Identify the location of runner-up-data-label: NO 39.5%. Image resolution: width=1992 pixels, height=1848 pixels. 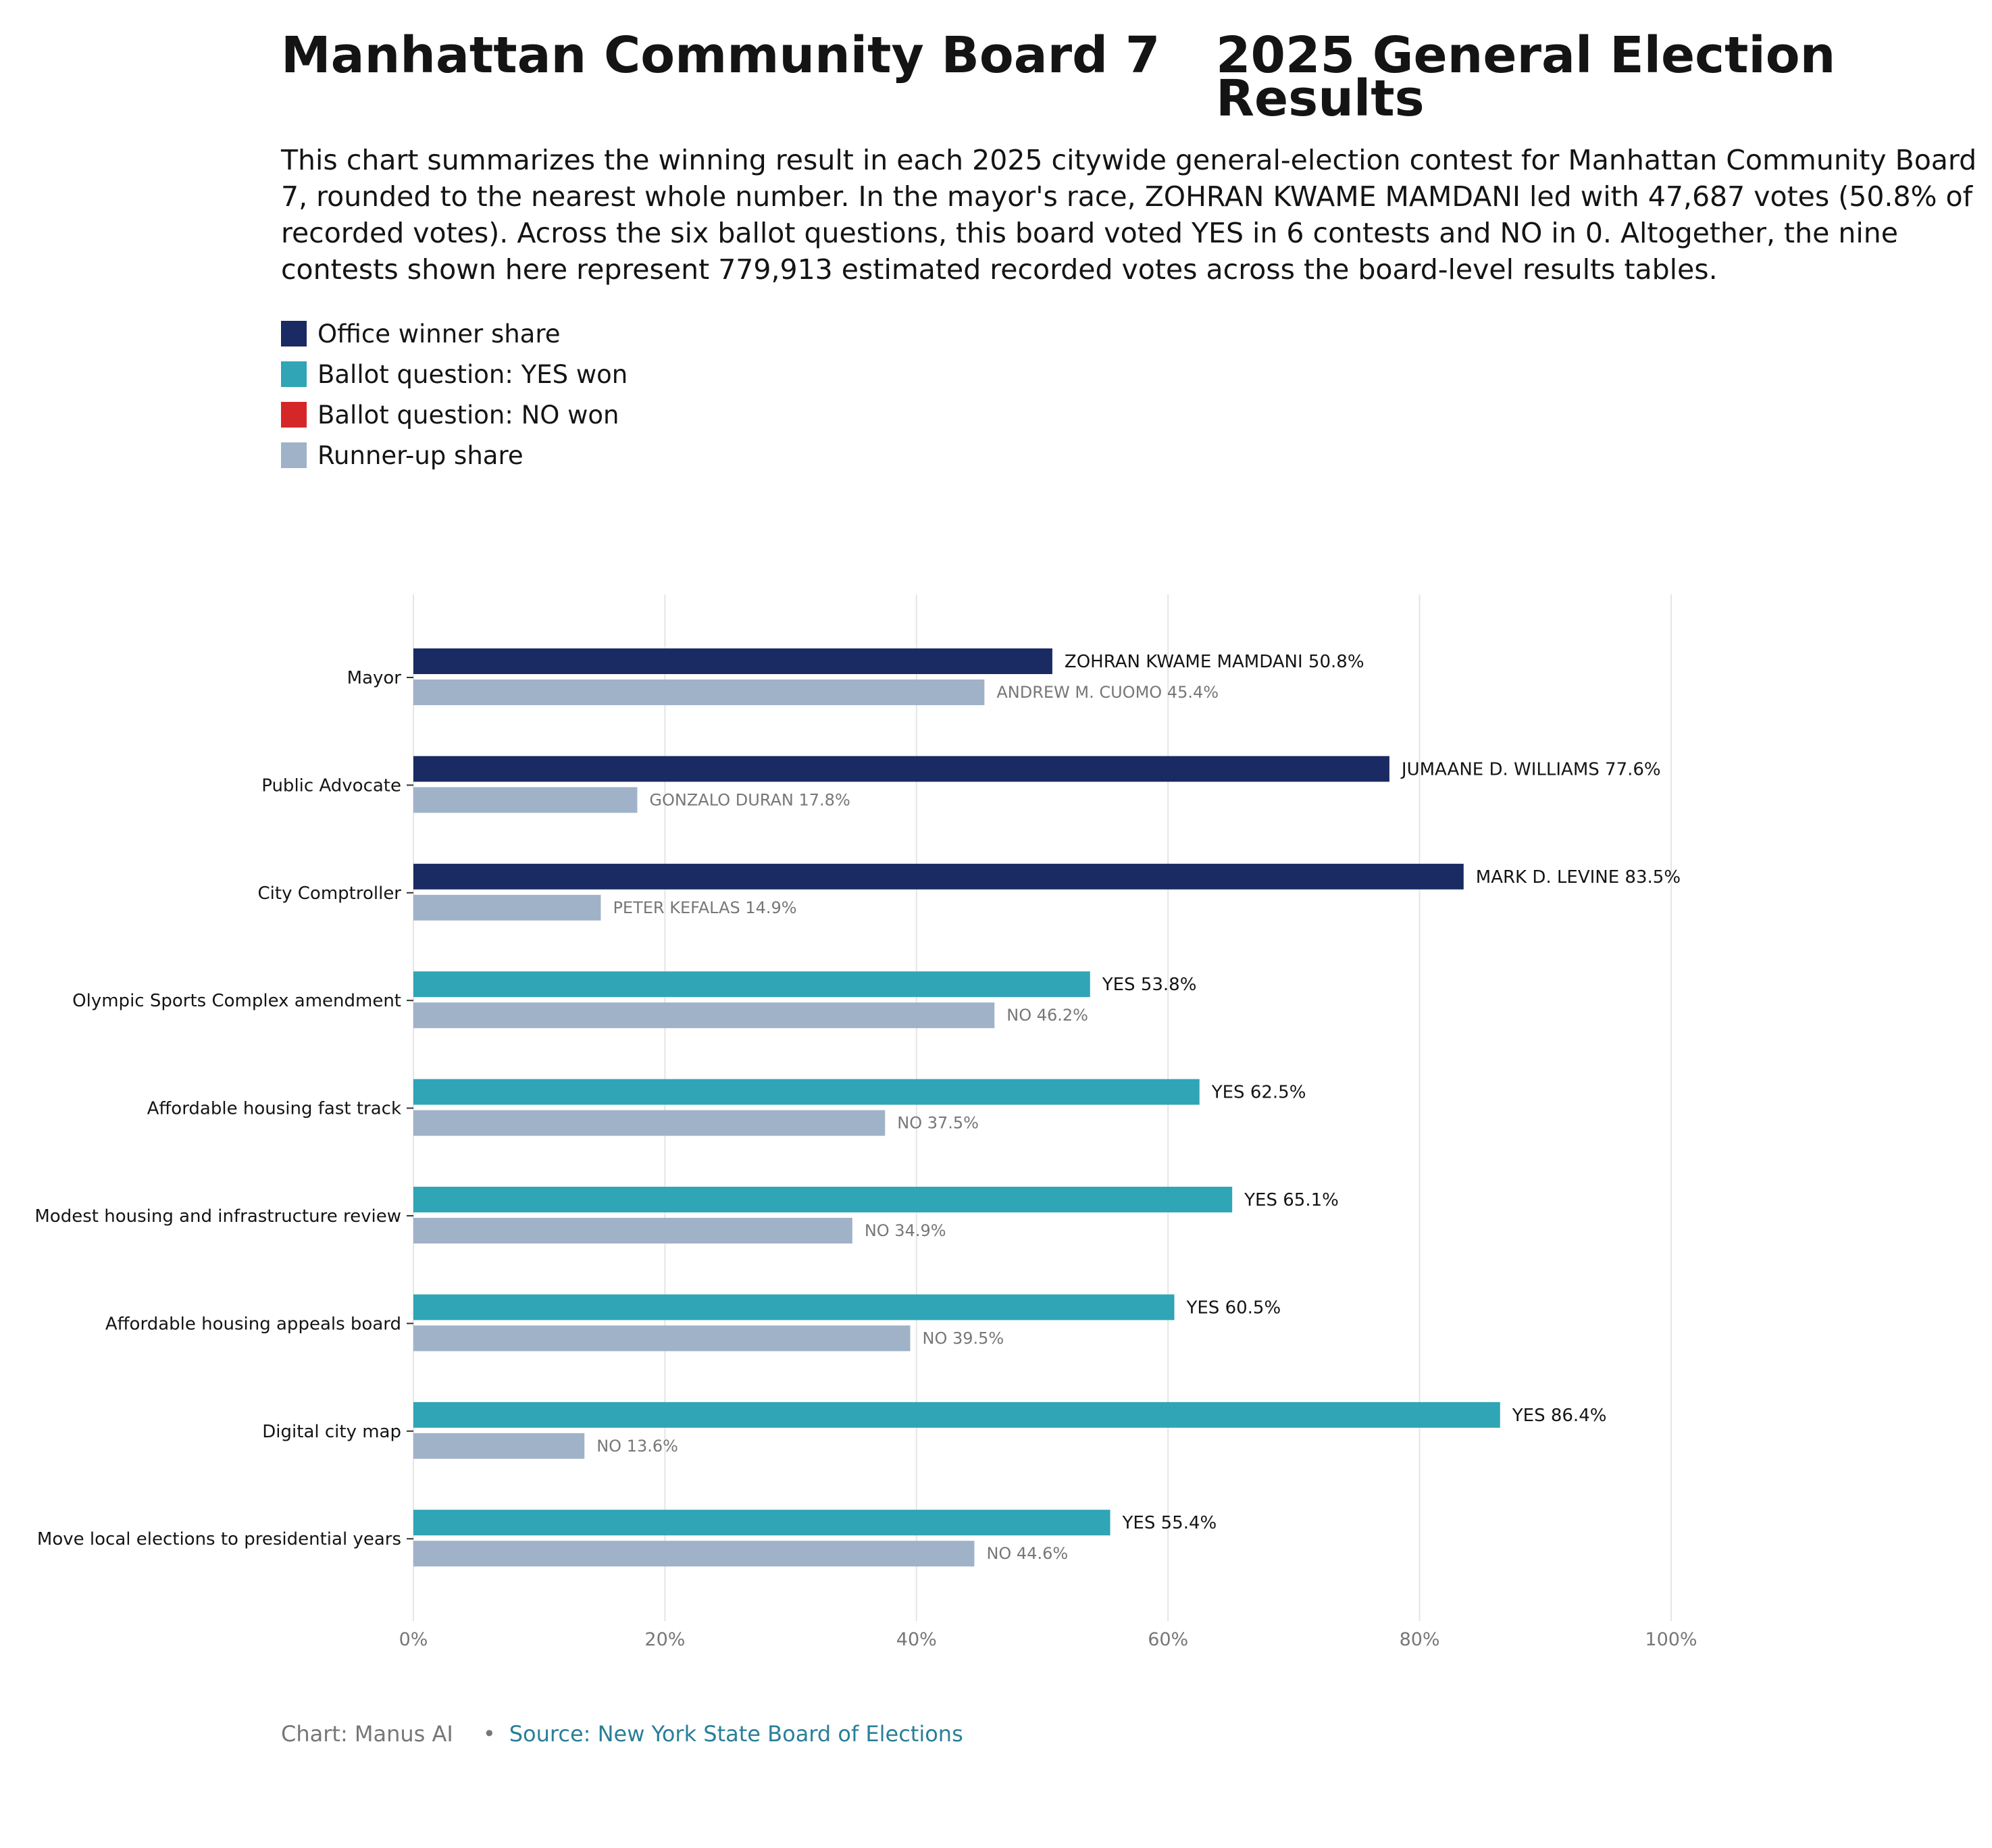
(963, 1338).